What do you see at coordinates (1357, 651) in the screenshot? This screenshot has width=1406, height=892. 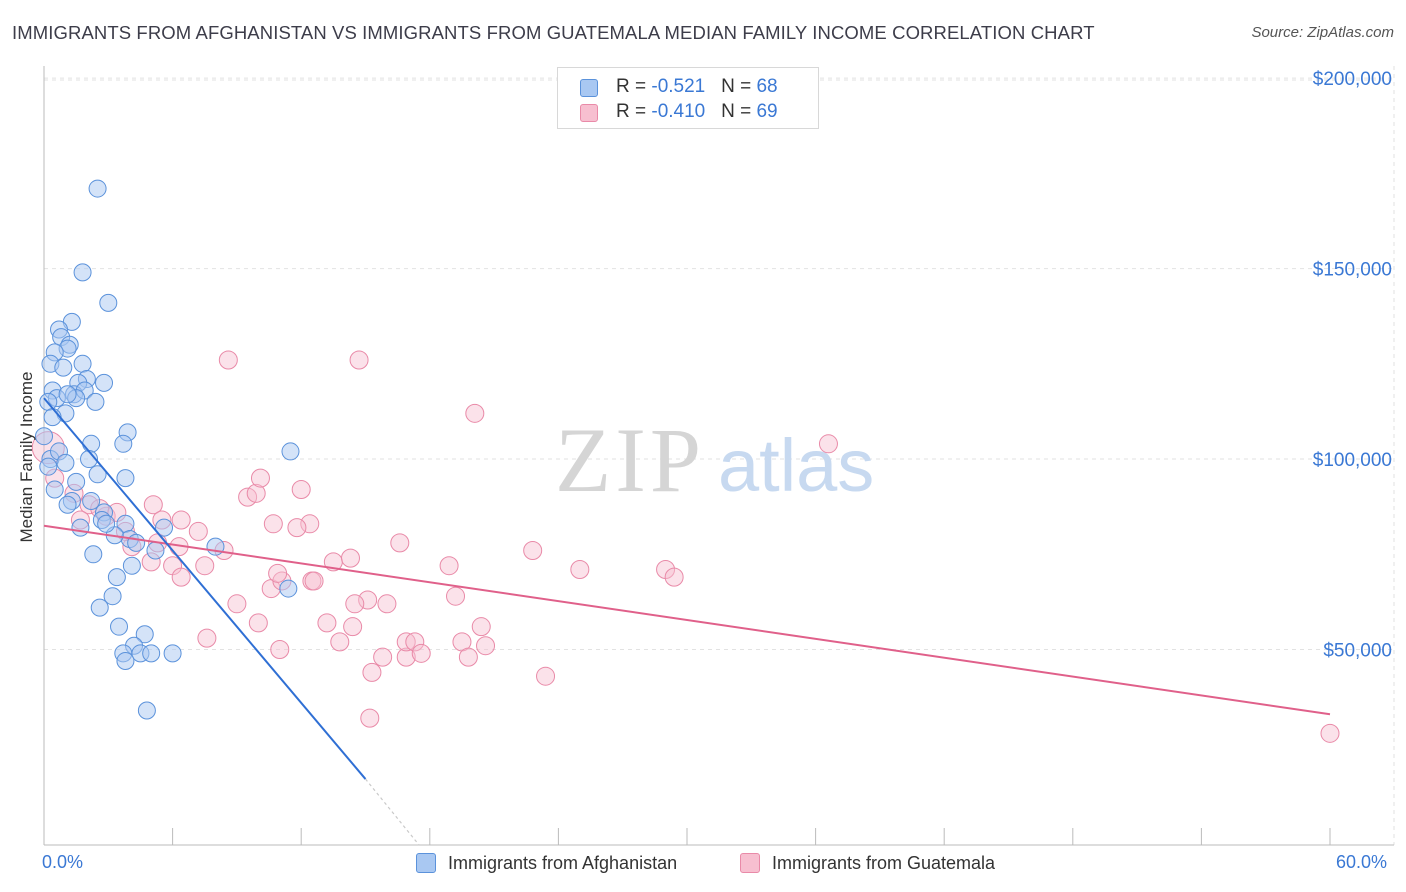 I see `y-tick-label: $50,000` at bounding box center [1357, 651].